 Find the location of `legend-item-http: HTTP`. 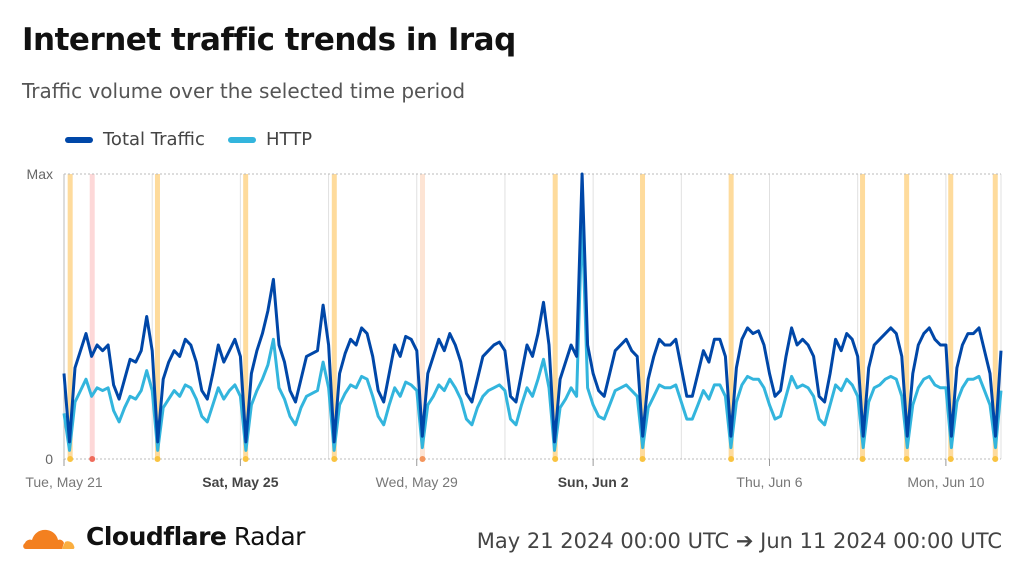

legend-item-http: HTTP is located at coordinates (270, 139).